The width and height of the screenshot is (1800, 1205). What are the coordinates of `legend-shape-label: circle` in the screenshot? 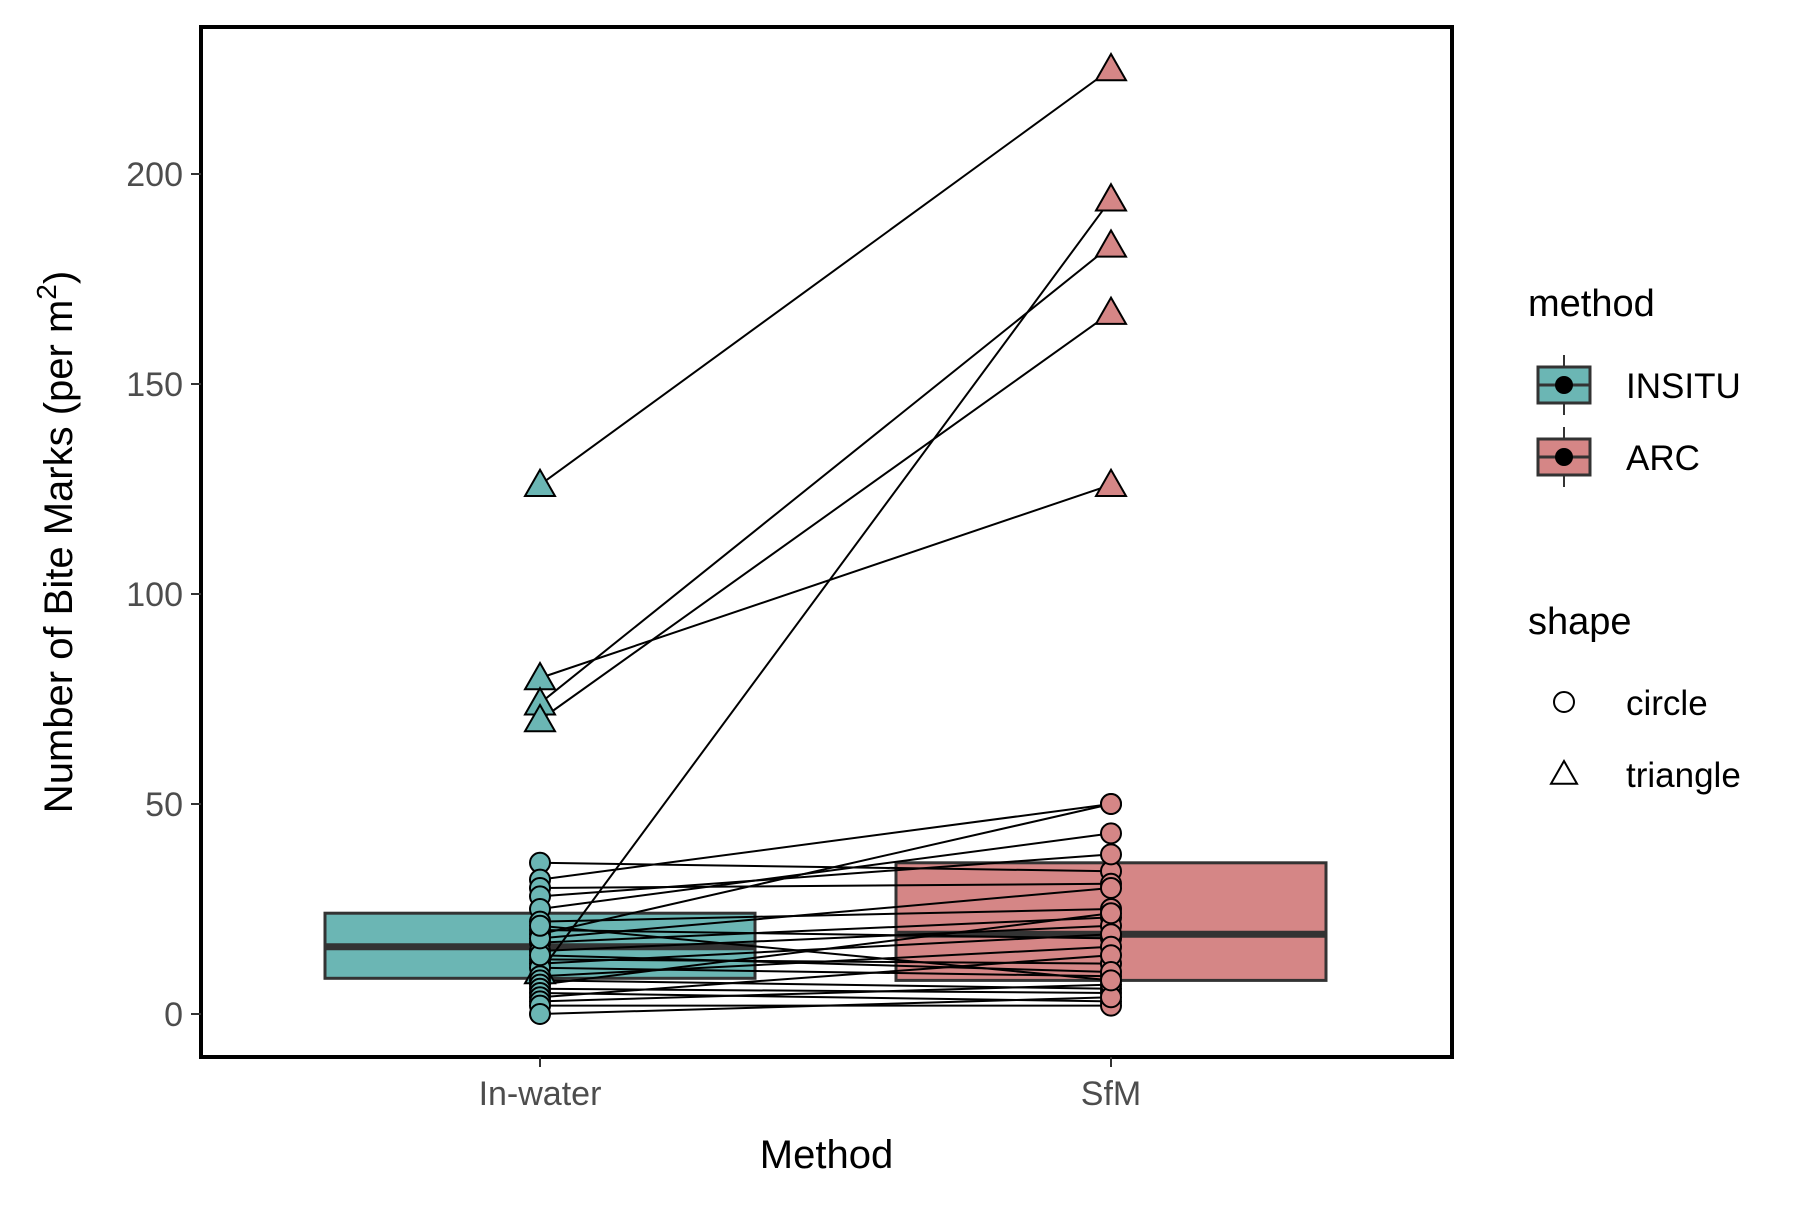 It's located at (1667, 703).